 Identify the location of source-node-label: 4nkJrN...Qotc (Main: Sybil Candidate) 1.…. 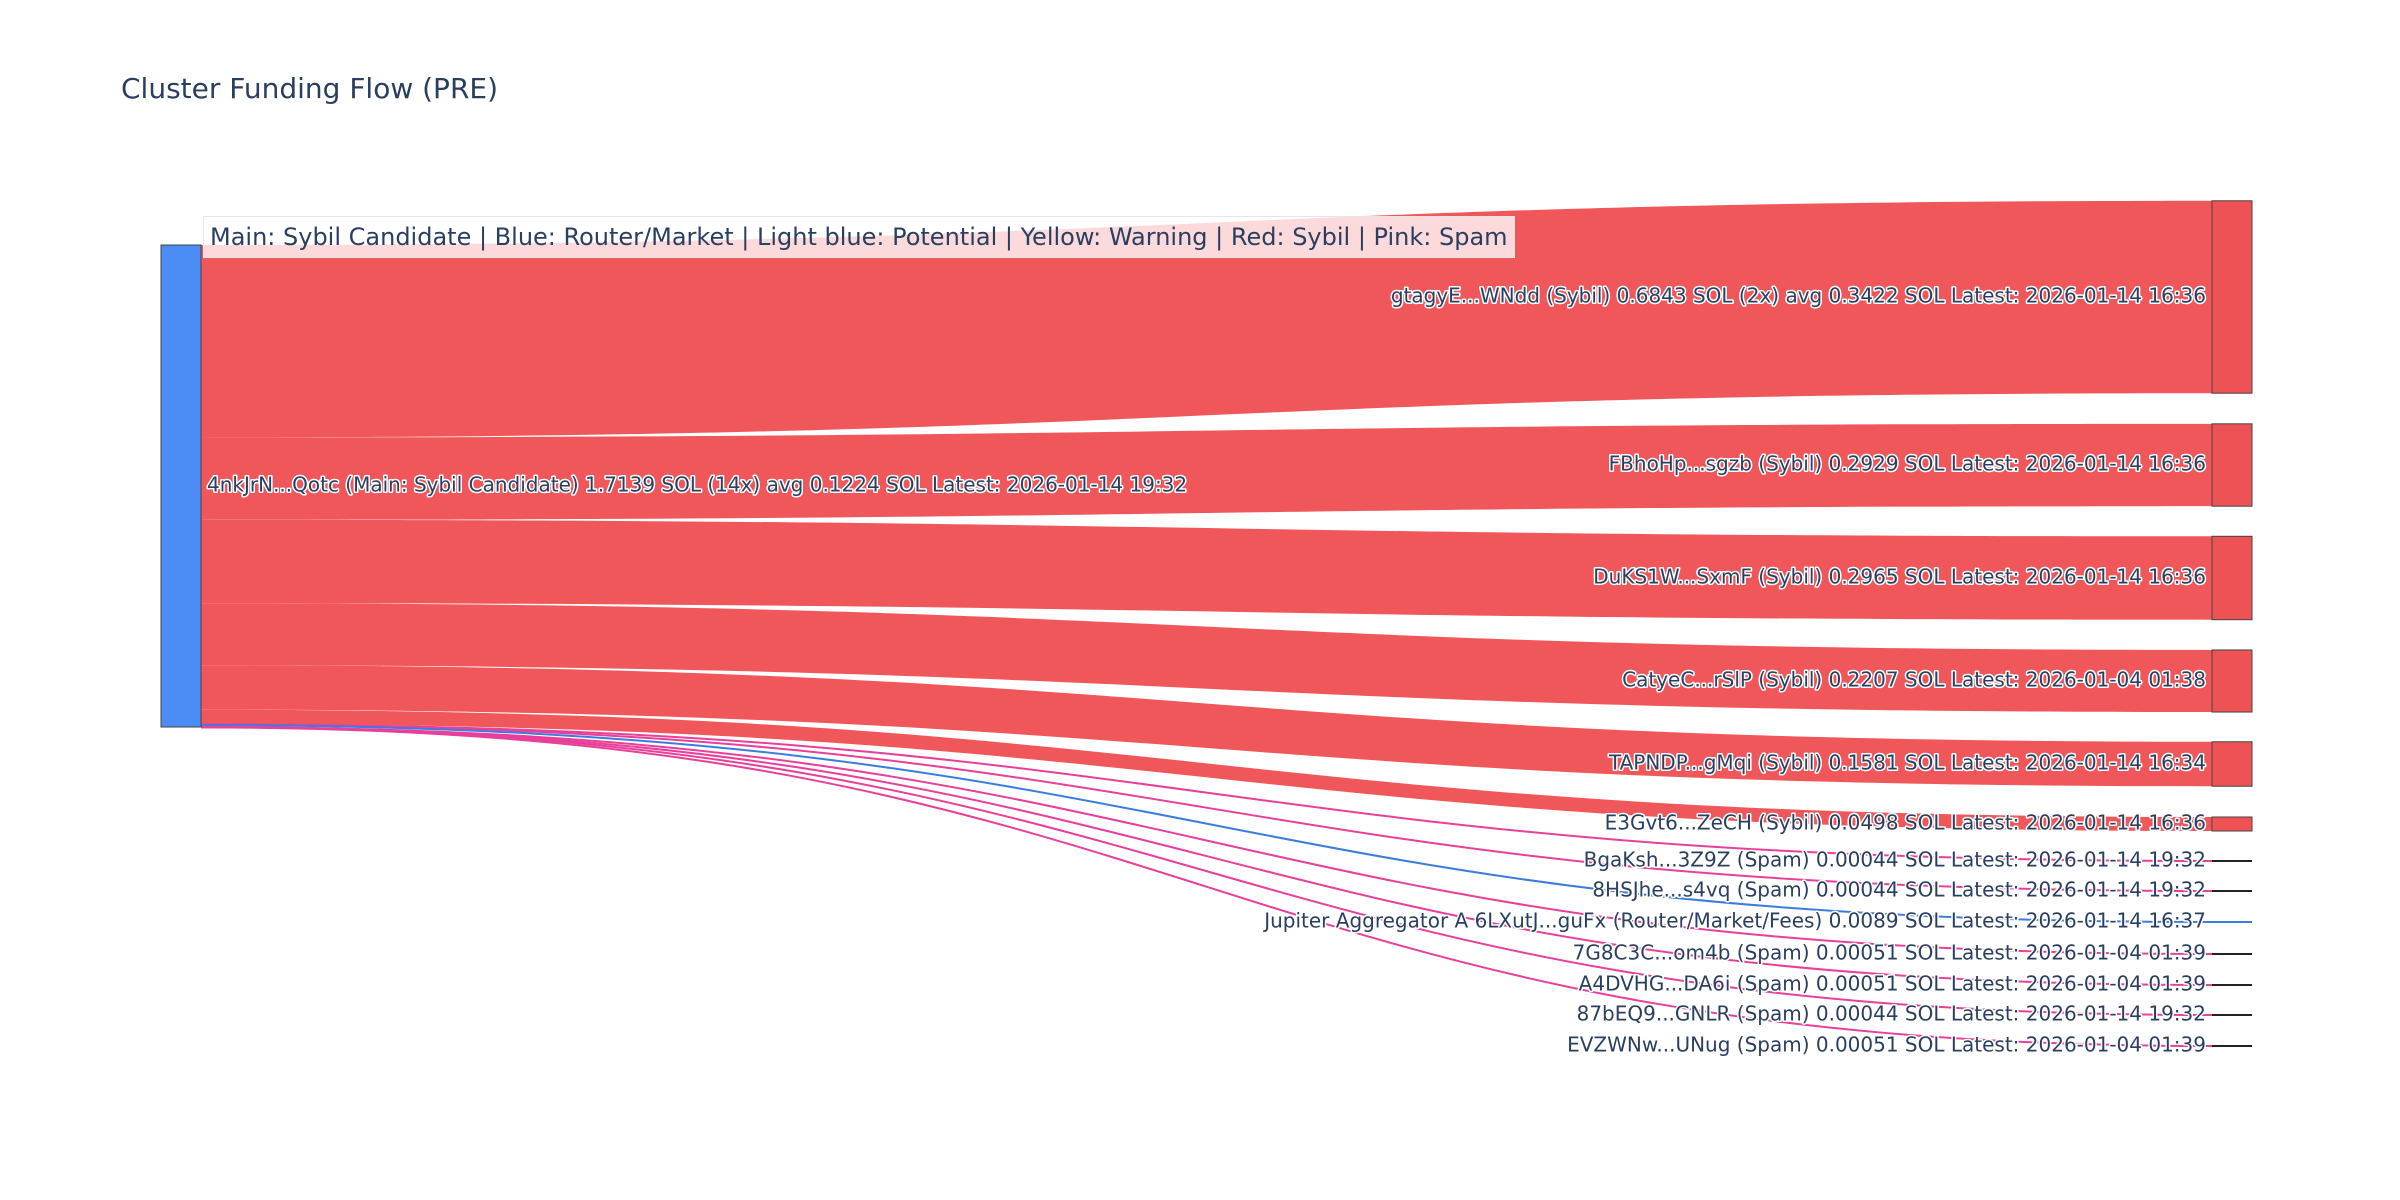
(697, 485).